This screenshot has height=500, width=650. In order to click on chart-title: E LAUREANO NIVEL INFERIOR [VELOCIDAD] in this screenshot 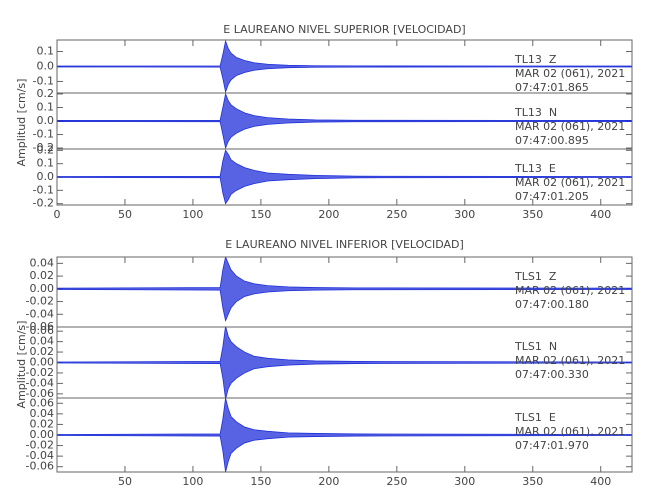, I will do `click(344, 244)`.